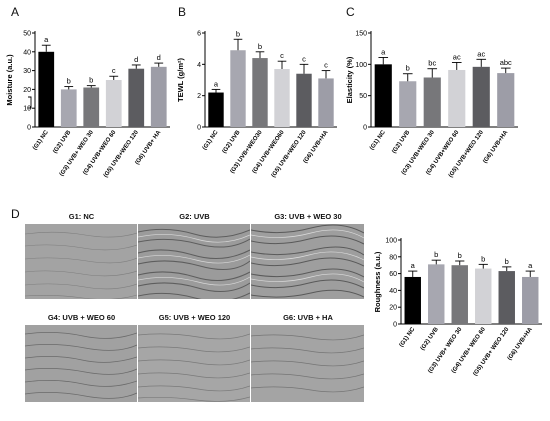 The height and width of the screenshot is (421, 550). Describe the element at coordinates (308, 216) in the screenshot. I see `skin-label-g3: G3: UVB + WEO 30` at that location.